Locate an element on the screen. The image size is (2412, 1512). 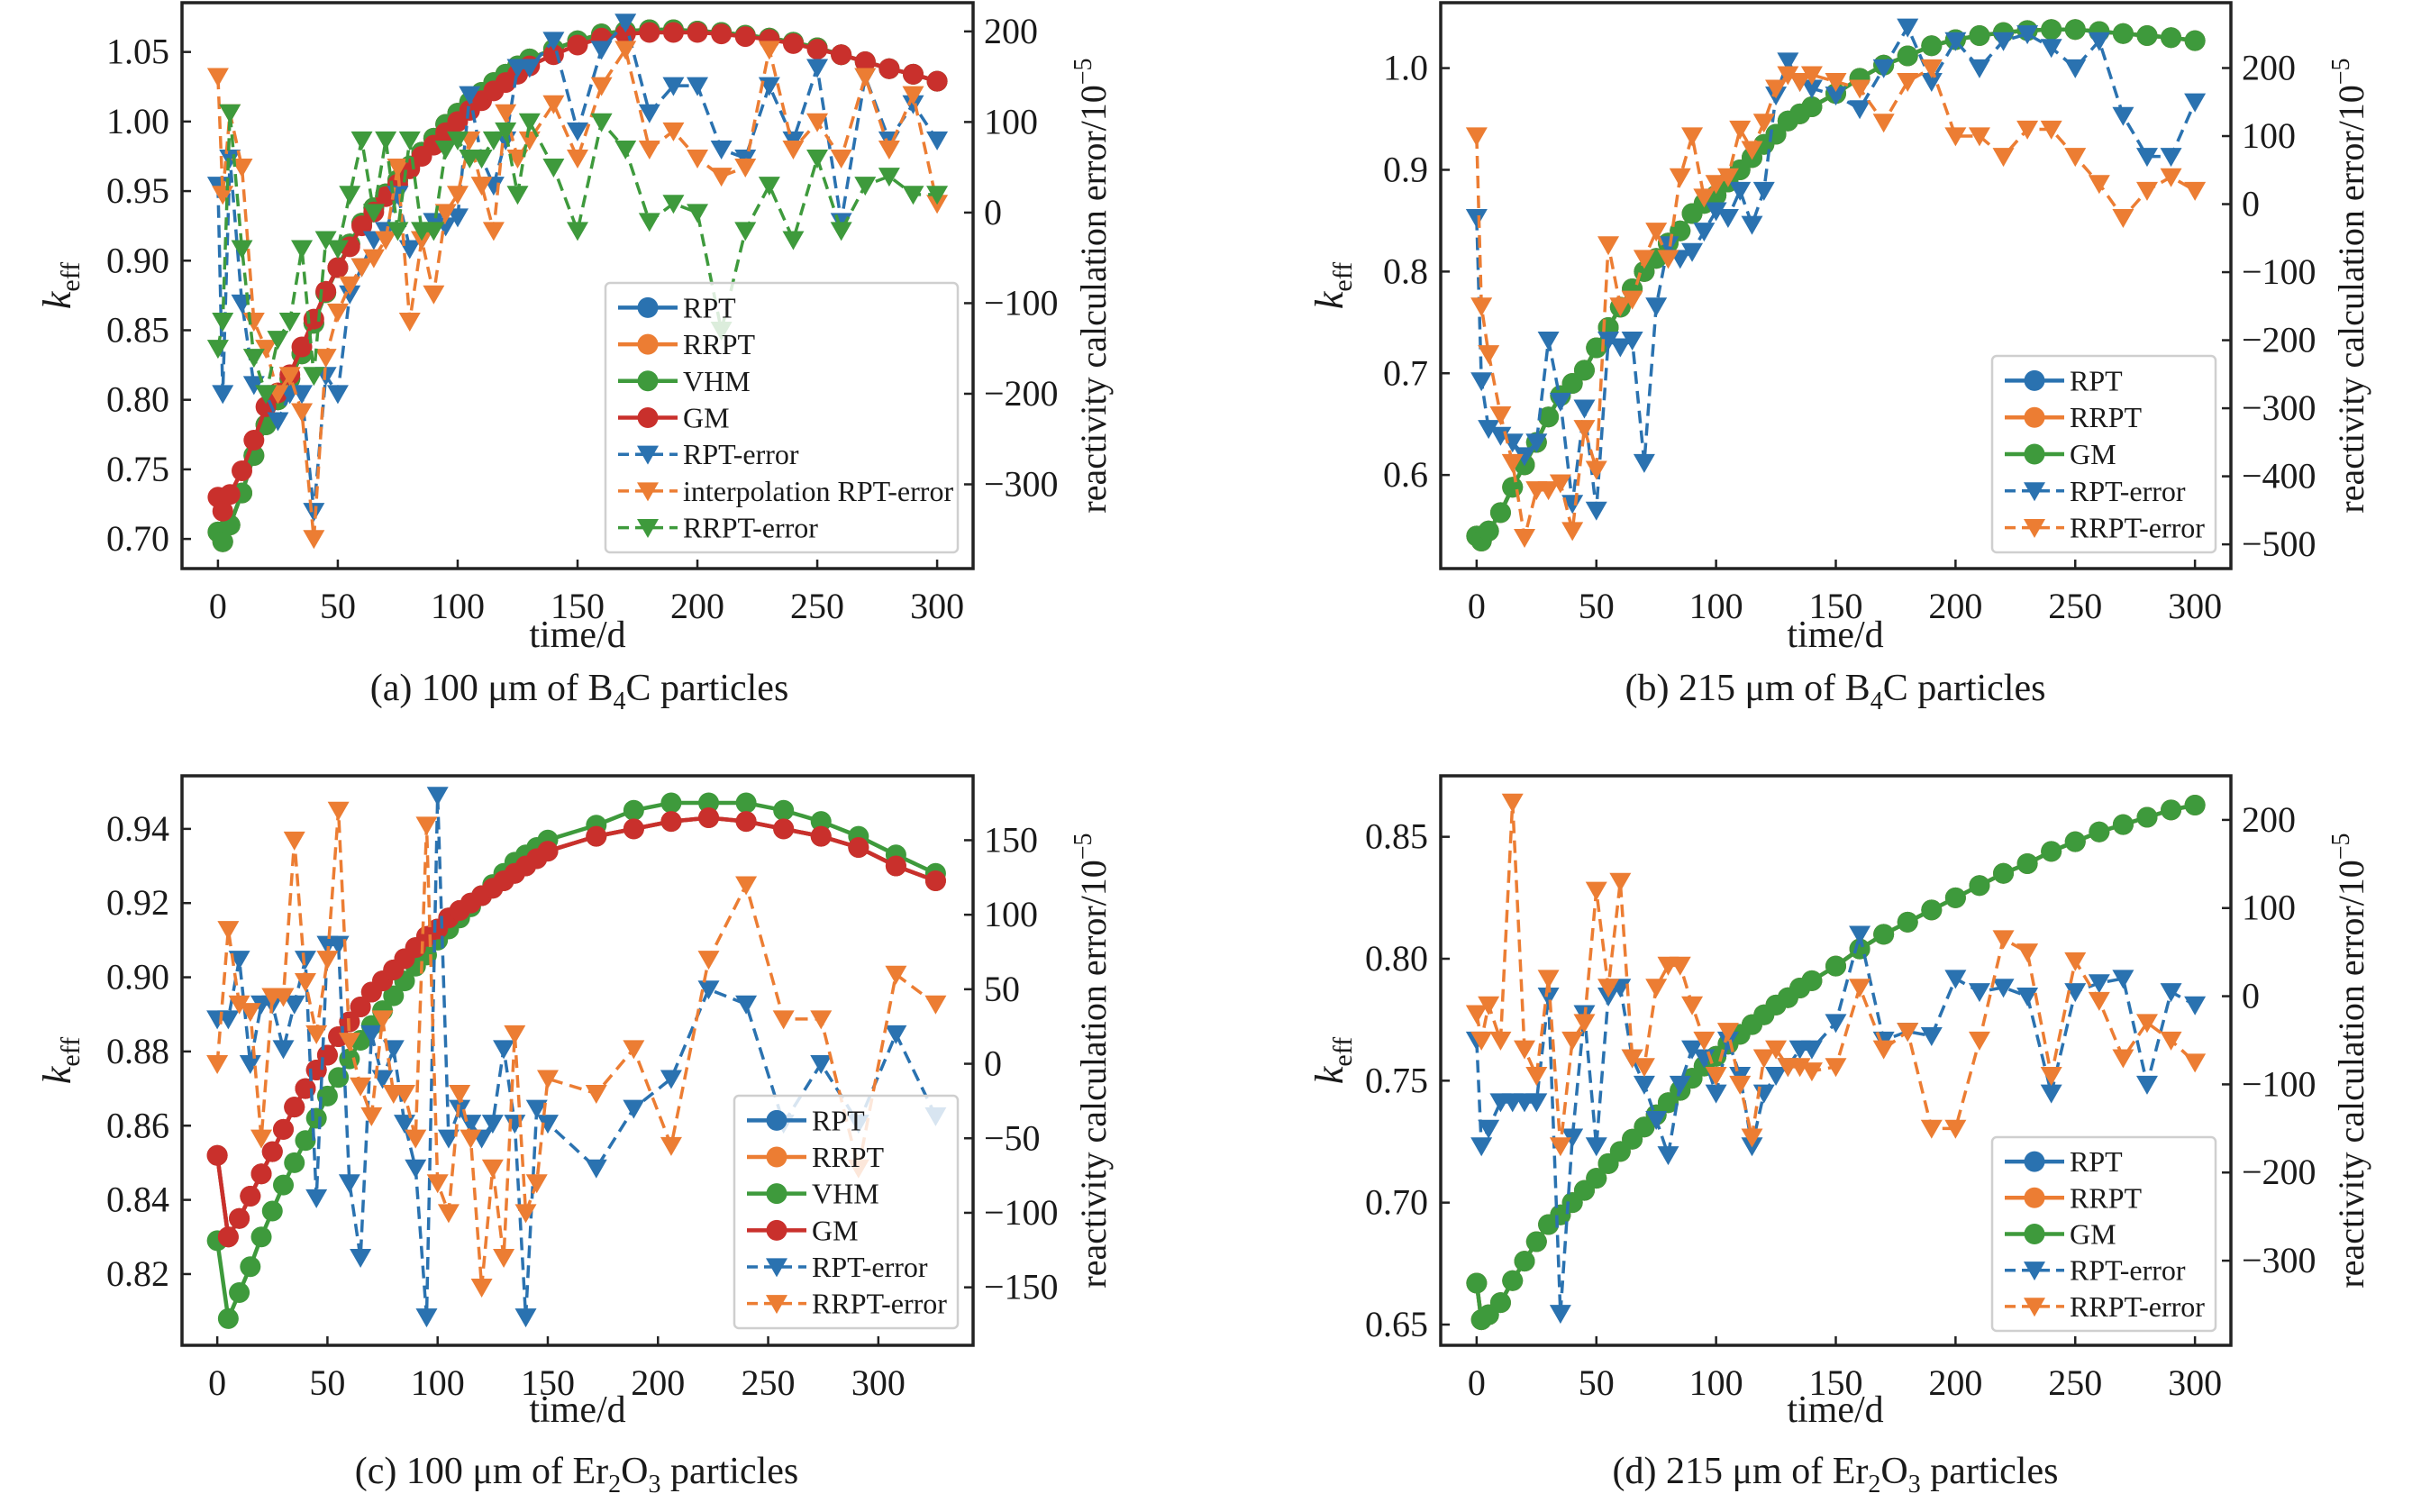
legend-item: RPT-error is located at coordinates (837, 1267).